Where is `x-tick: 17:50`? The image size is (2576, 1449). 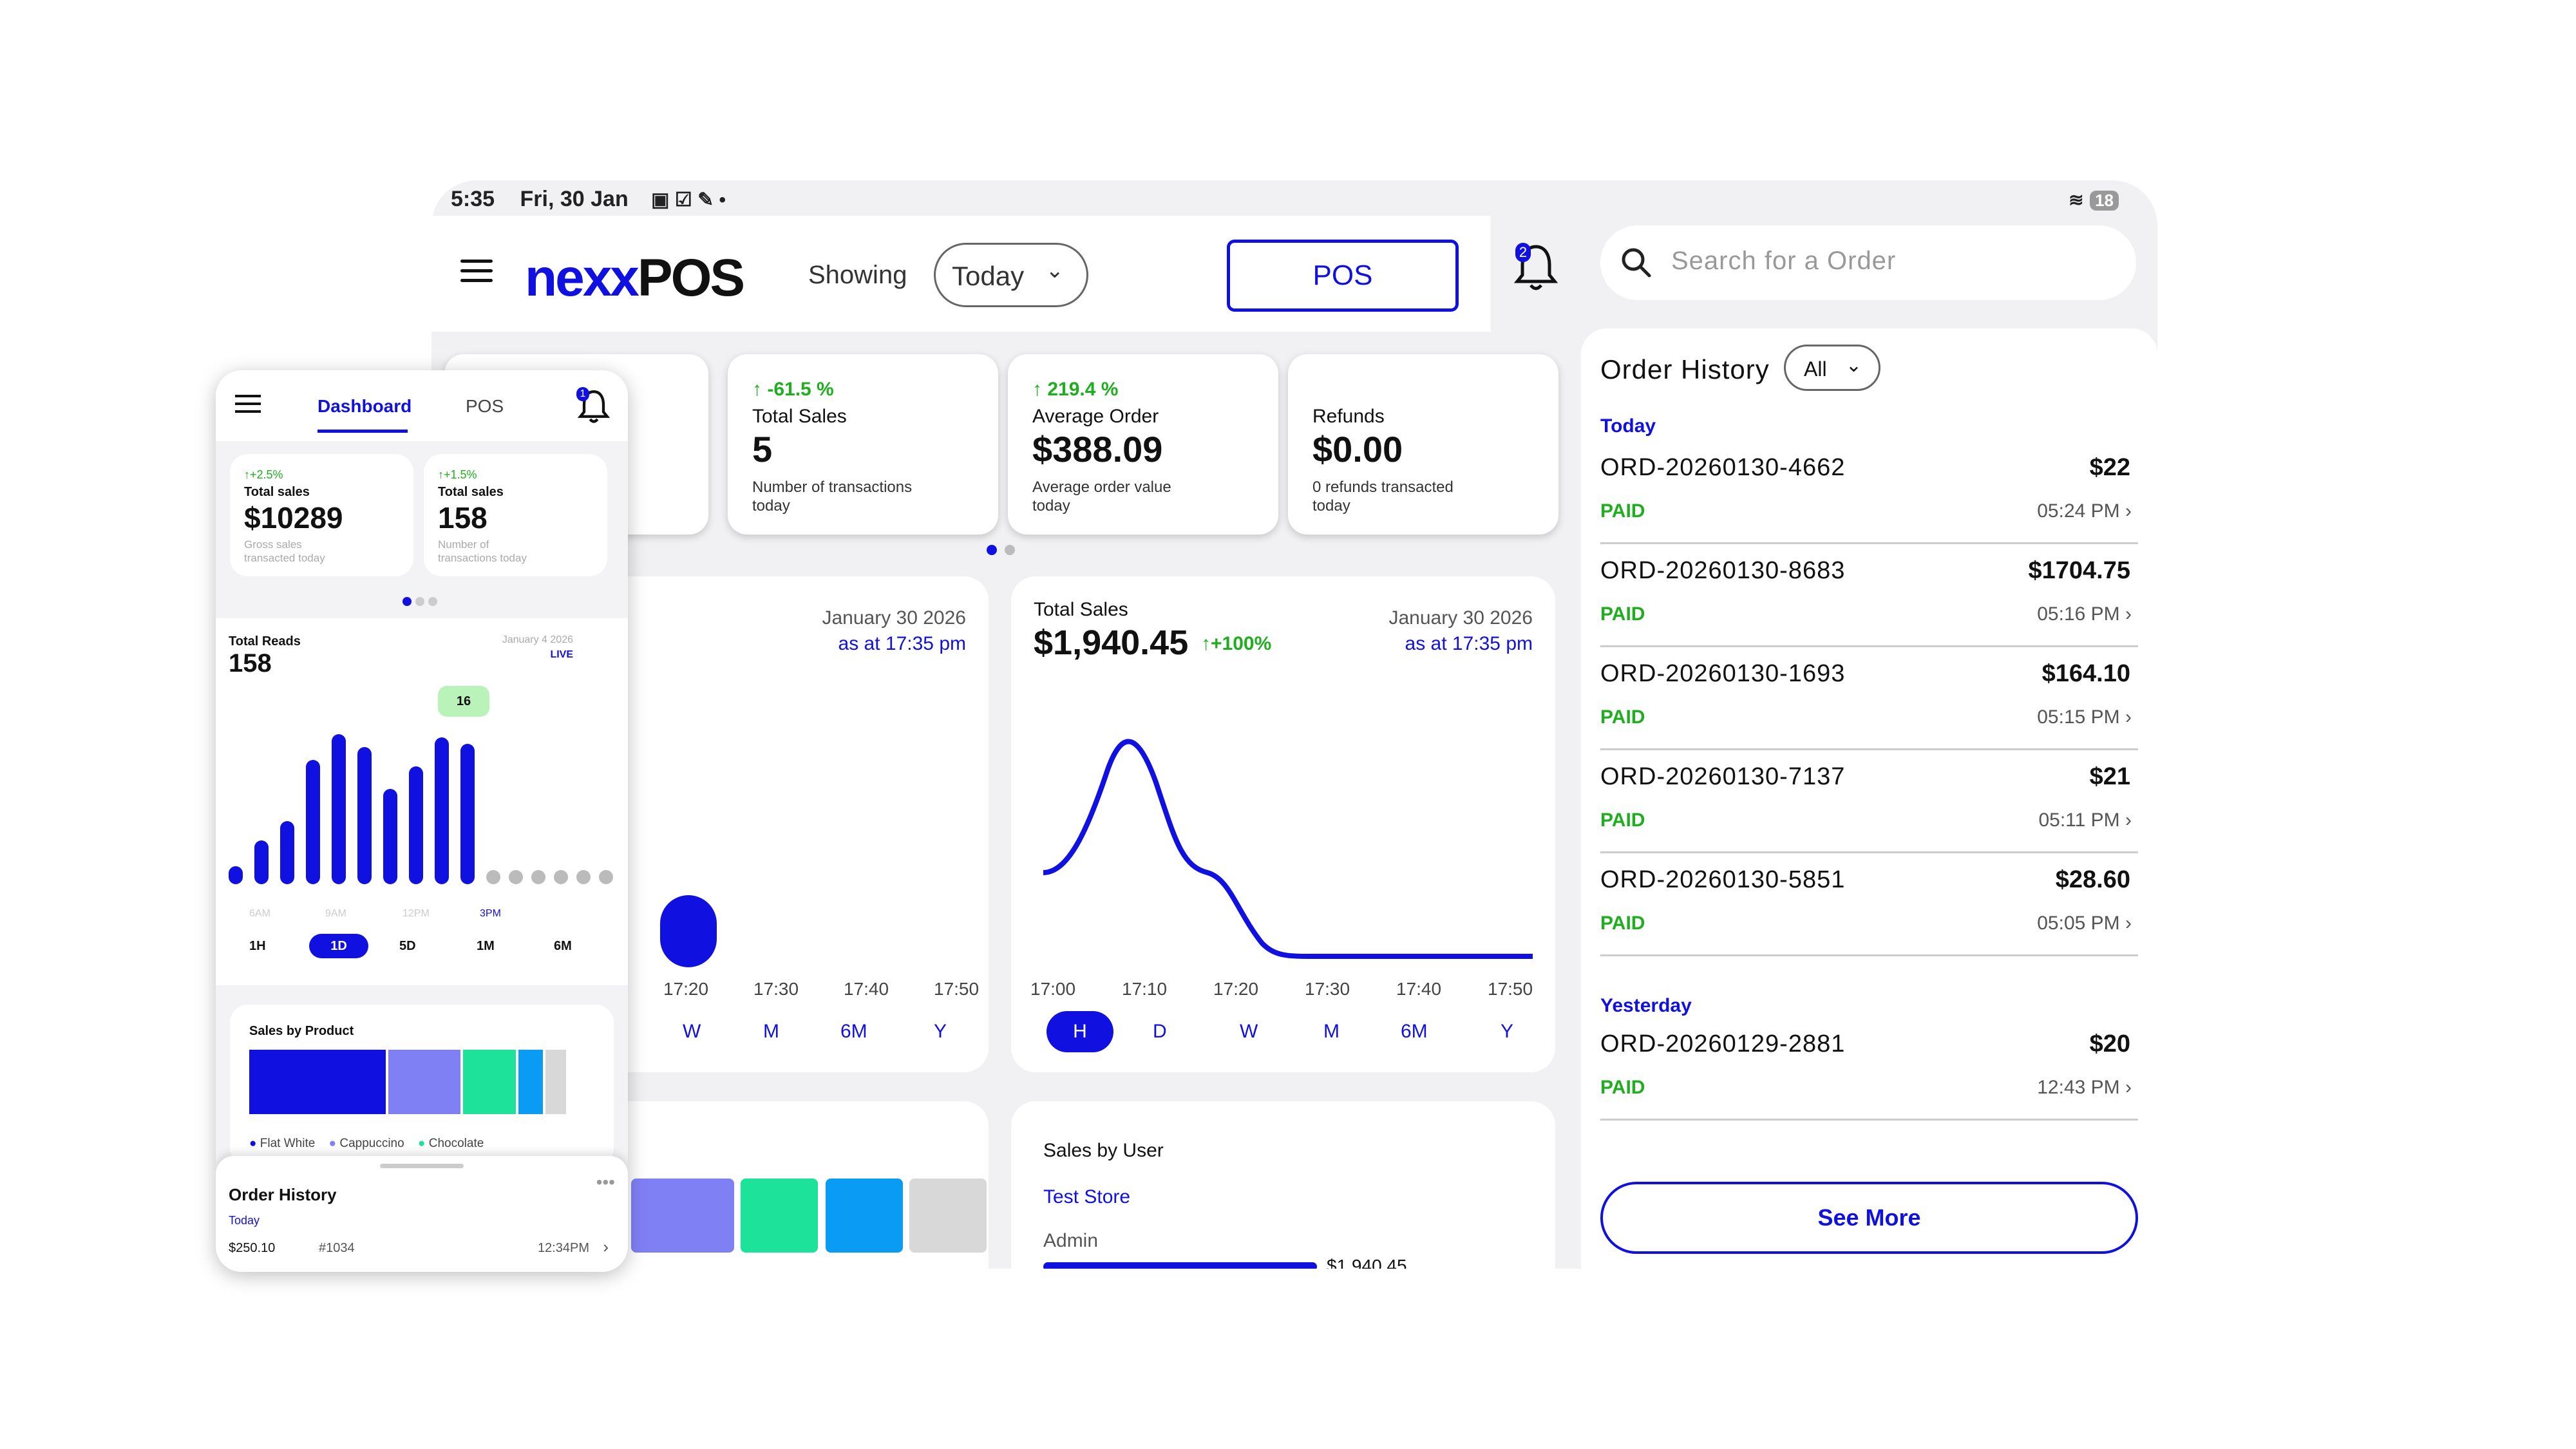
x-tick: 17:50 is located at coordinates (957, 989).